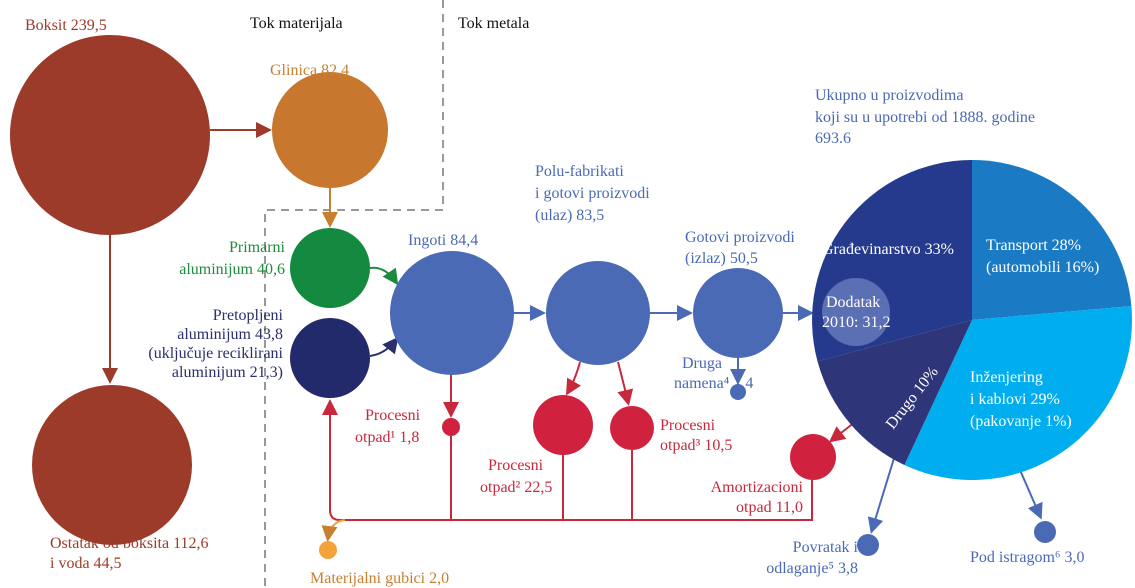 Image resolution: width=1135 pixels, height=588 pixels. Describe the element at coordinates (1021, 421) in the screenshot. I see `label: (pakovanje 1%)` at that location.